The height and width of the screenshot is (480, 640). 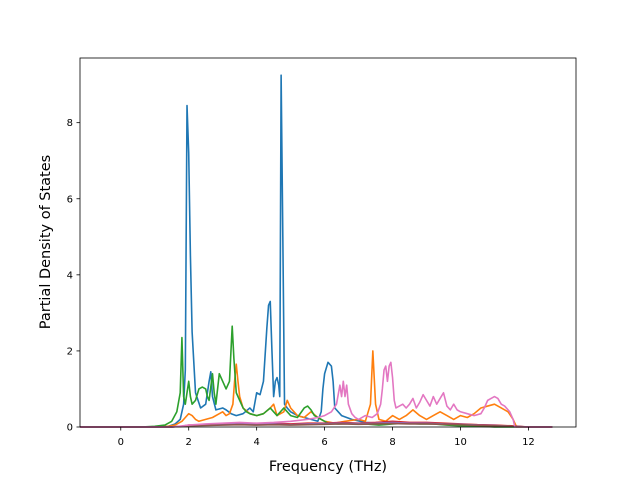 What do you see at coordinates (70, 351) in the screenshot?
I see `y-tick-label: 2` at bounding box center [70, 351].